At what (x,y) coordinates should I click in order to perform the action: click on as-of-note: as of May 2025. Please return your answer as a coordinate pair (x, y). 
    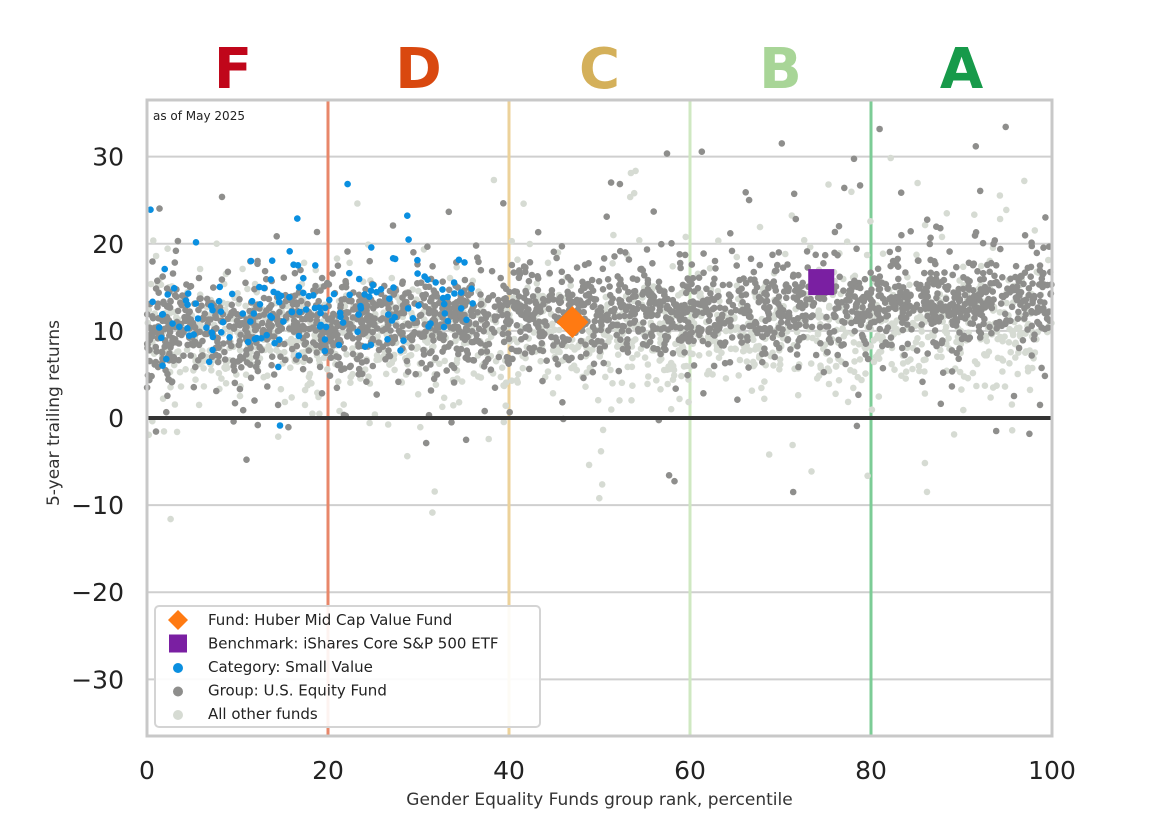
    Looking at the image, I should click on (199, 116).